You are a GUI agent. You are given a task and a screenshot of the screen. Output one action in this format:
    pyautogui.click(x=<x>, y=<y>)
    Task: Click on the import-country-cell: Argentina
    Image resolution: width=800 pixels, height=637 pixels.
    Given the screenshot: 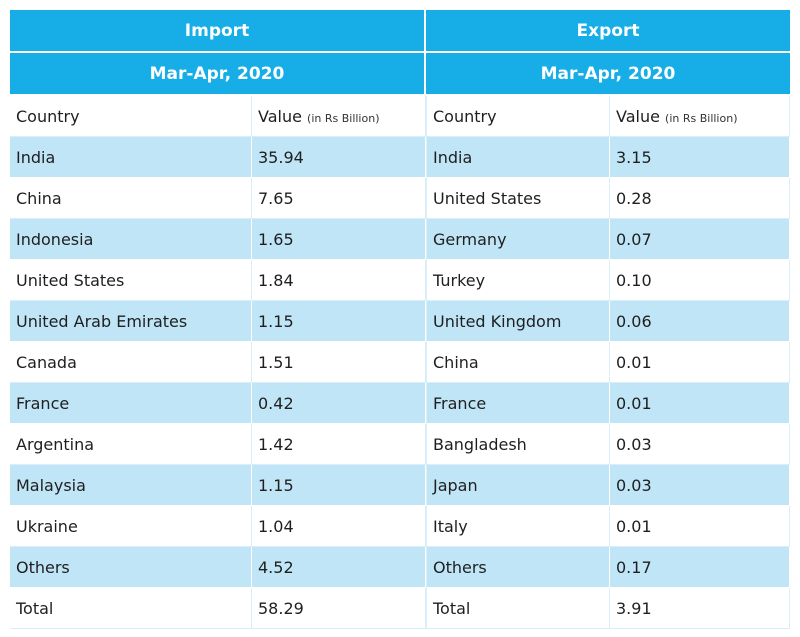 What is the action you would take?
    pyautogui.click(x=131, y=444)
    